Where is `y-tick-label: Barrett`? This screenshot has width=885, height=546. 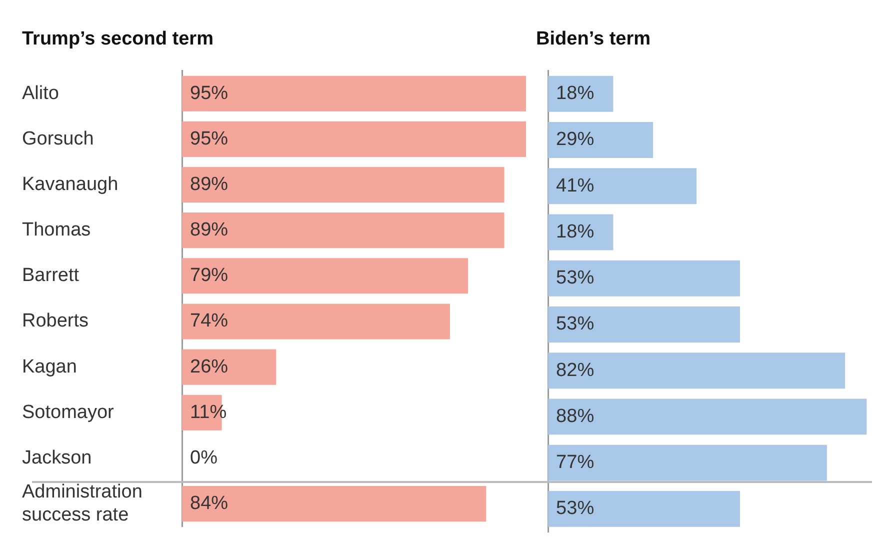 y-tick-label: Barrett is located at coordinates (51, 275).